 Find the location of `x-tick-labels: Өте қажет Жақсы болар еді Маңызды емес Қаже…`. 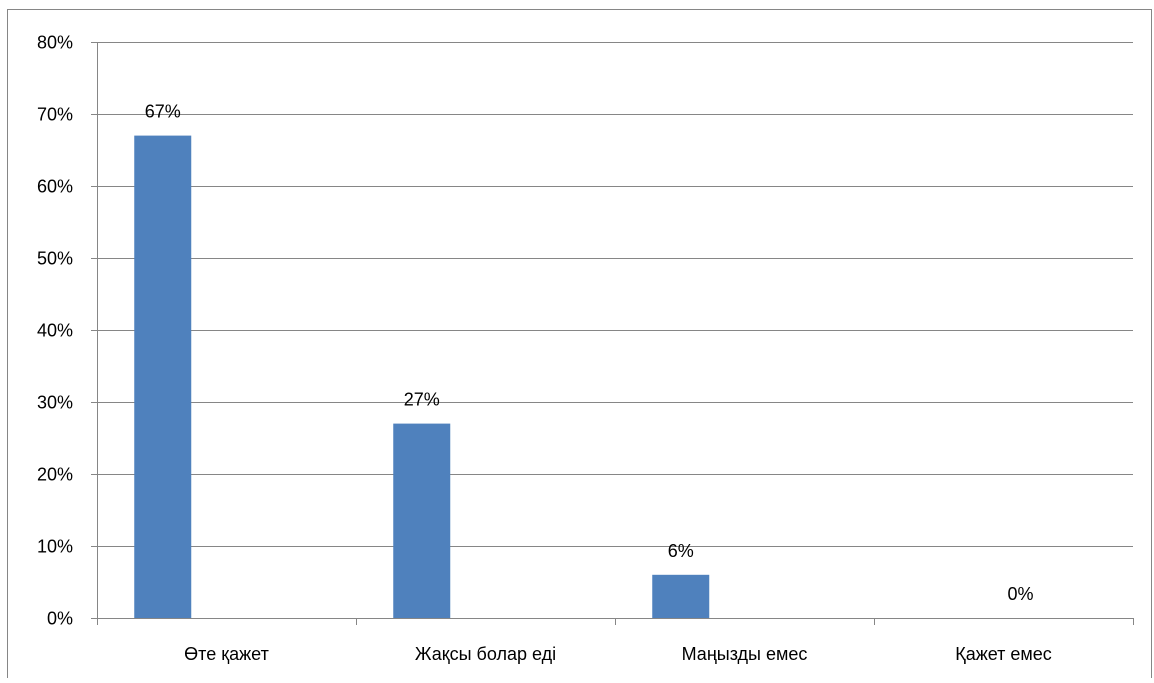

x-tick-labels: Өте қажет Жақсы болар еді Маңызды емес Қаже… is located at coordinates (618, 654).